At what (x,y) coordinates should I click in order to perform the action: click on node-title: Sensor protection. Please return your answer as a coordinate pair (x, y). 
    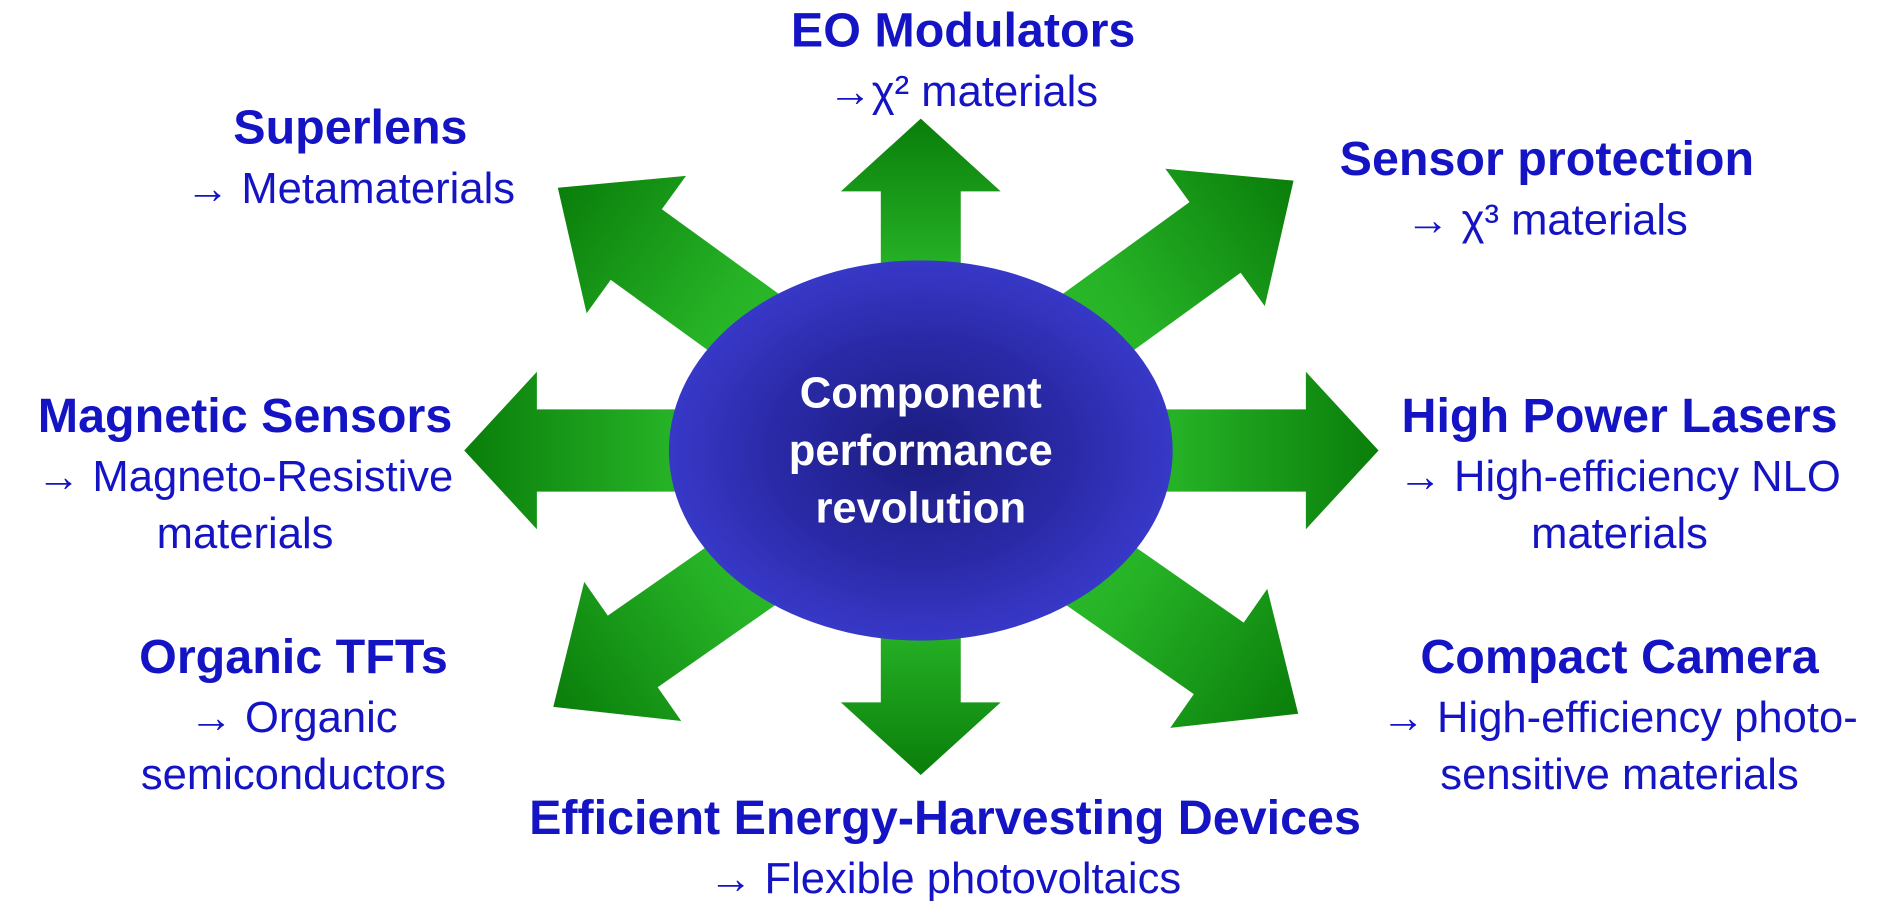
    Looking at the image, I should click on (1547, 159).